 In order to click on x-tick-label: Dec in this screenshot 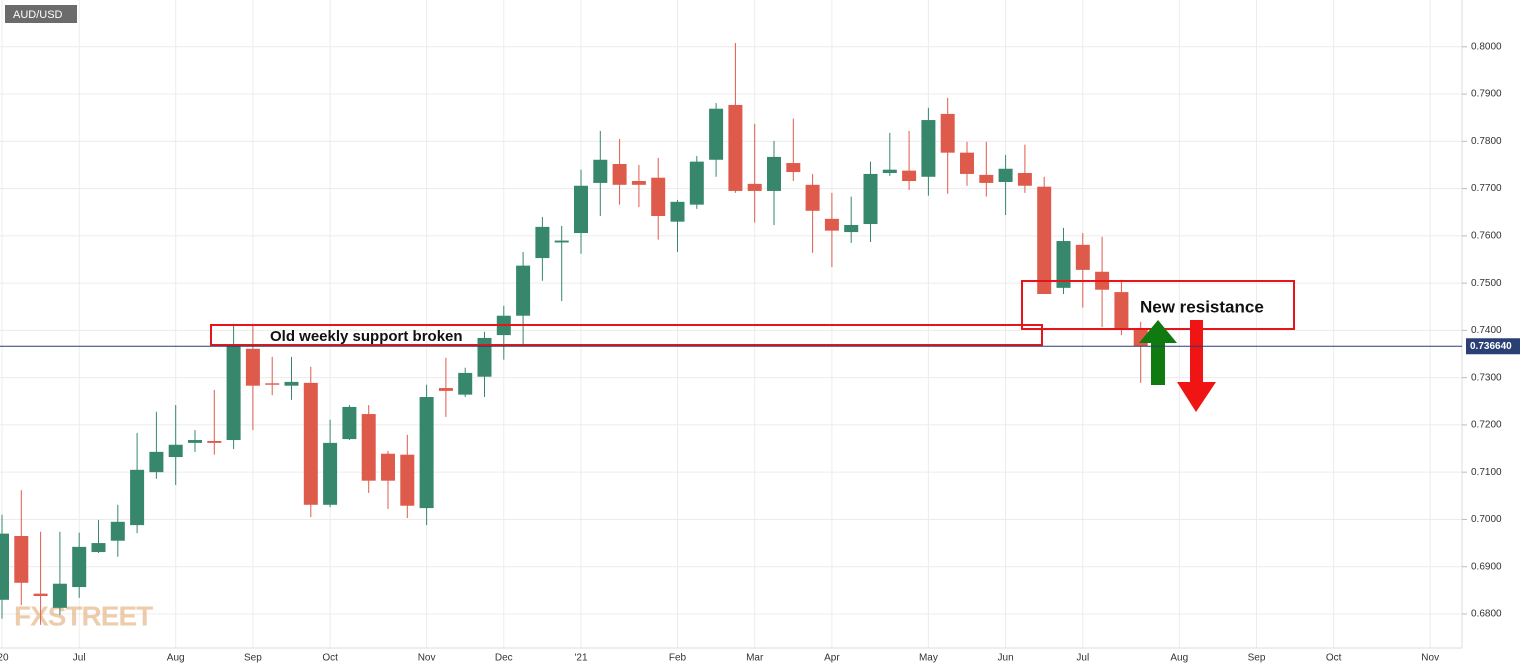, I will do `click(504, 658)`.